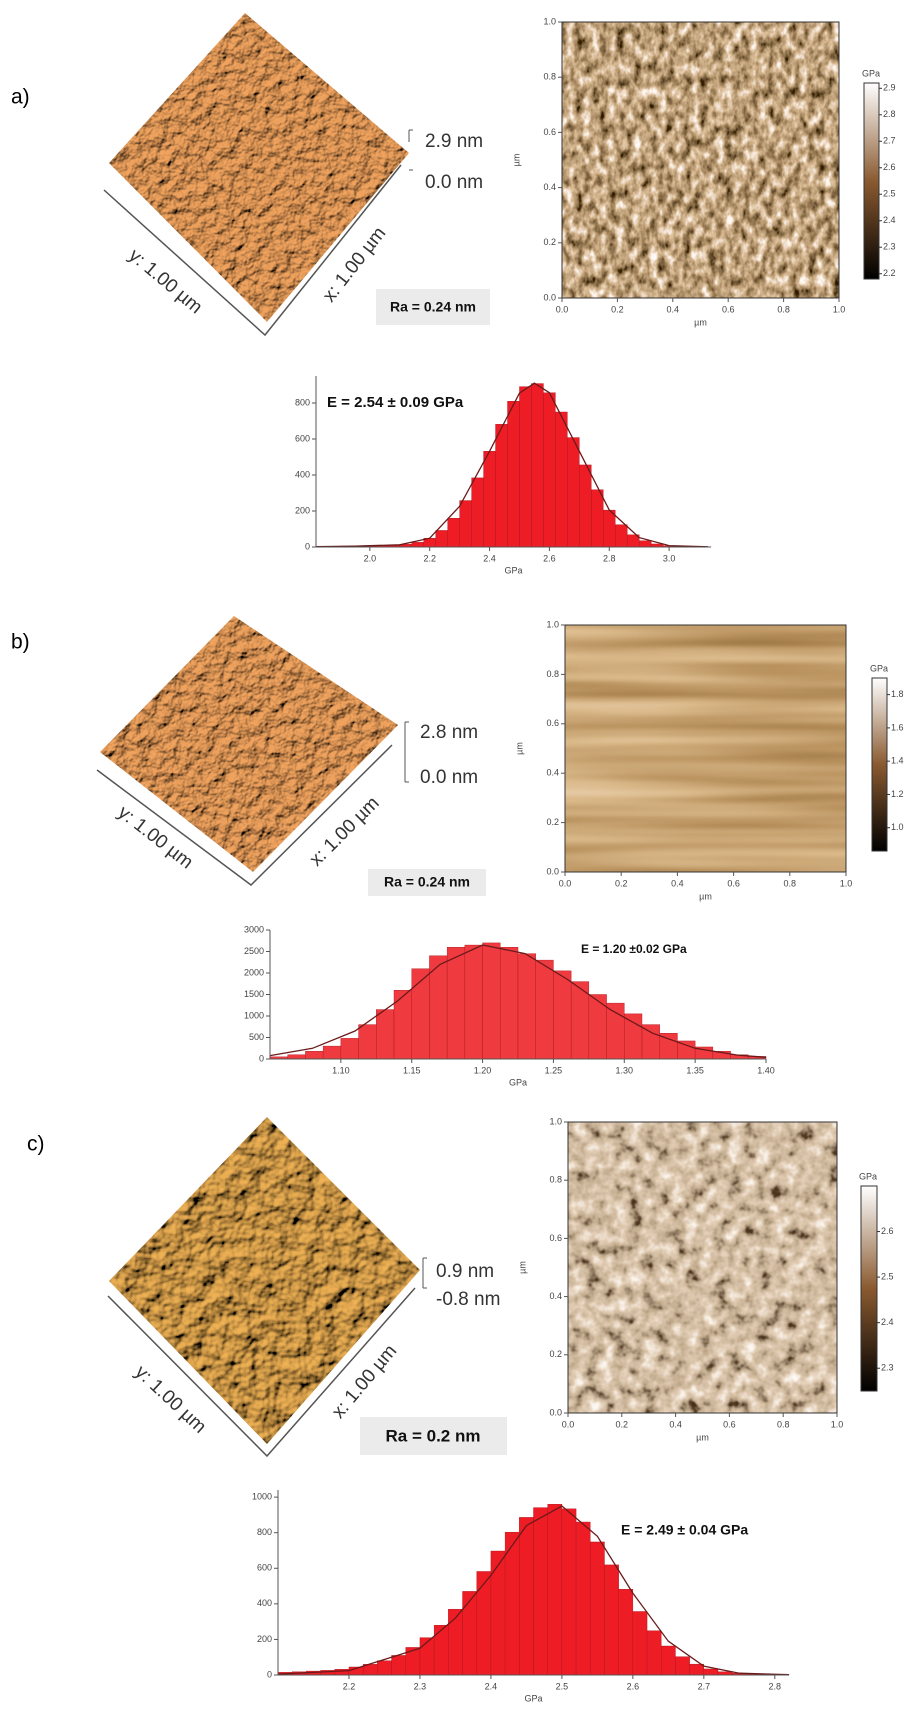  I want to click on x-tick-label: 1.20, so click(483, 1070).